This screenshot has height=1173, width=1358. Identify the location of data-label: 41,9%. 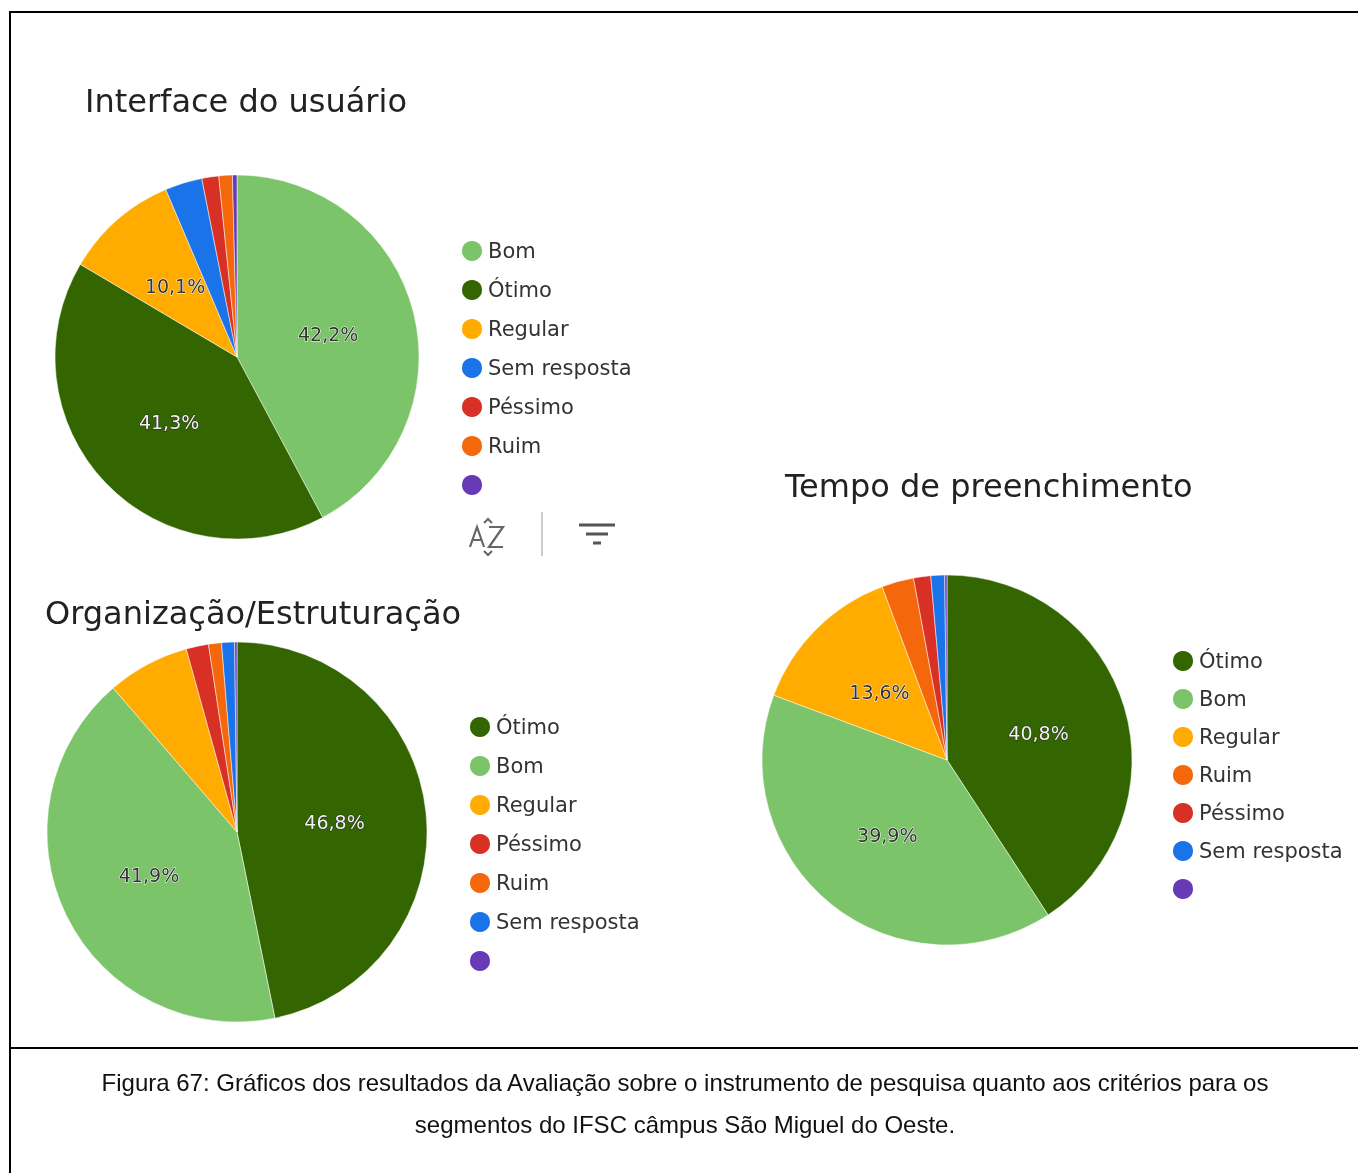
(149, 875).